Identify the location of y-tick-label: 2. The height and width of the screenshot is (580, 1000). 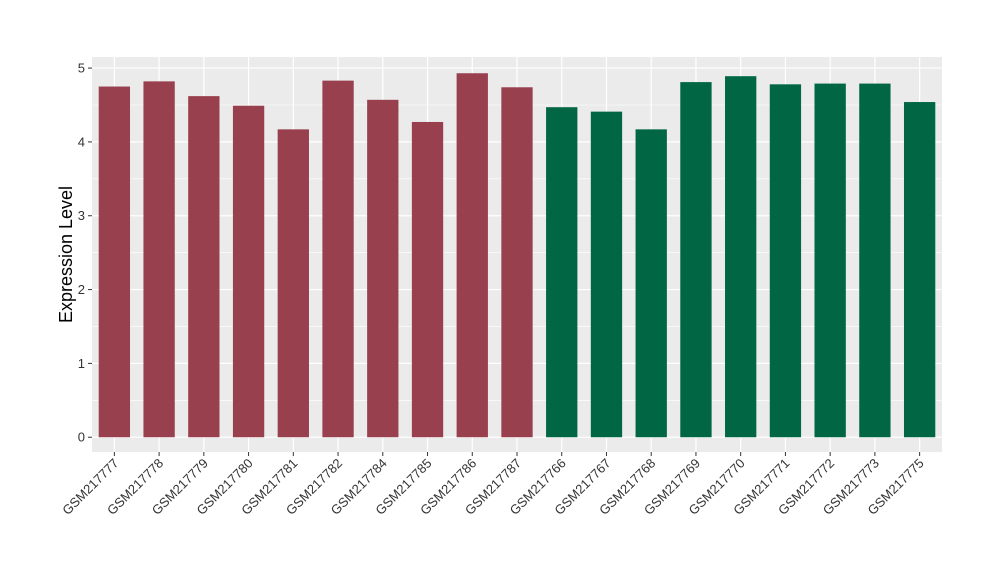
(81, 289).